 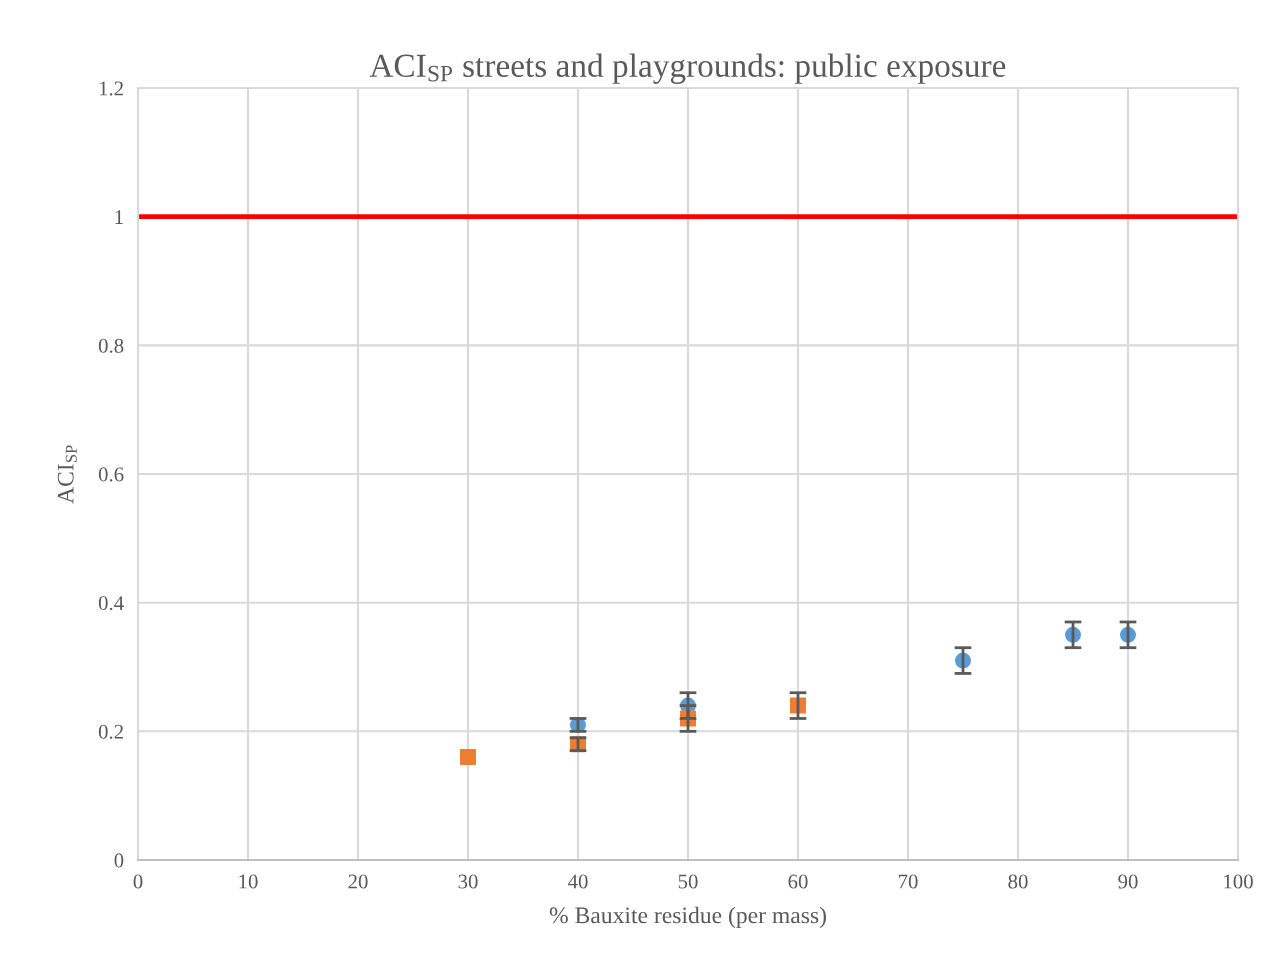 What do you see at coordinates (111, 603) in the screenshot?
I see `y-tick-label: 0.4` at bounding box center [111, 603].